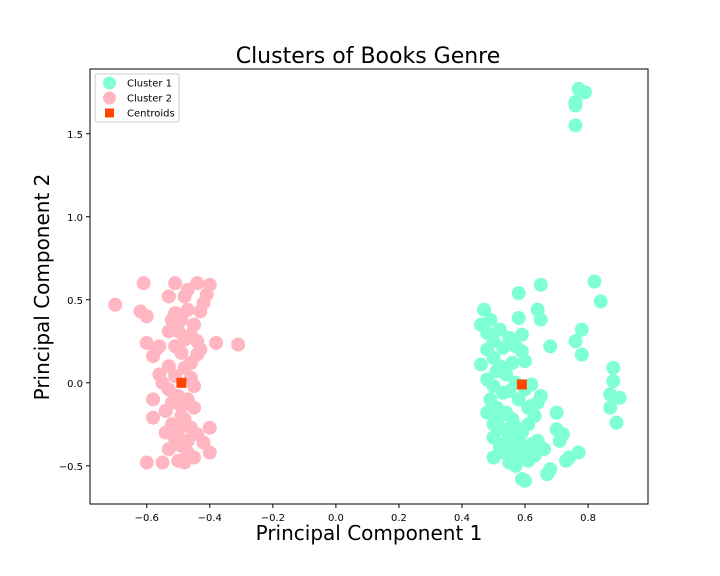 The width and height of the screenshot is (720, 576). Describe the element at coordinates (525, 518) in the screenshot. I see `x-tick-label: 0.6` at that location.